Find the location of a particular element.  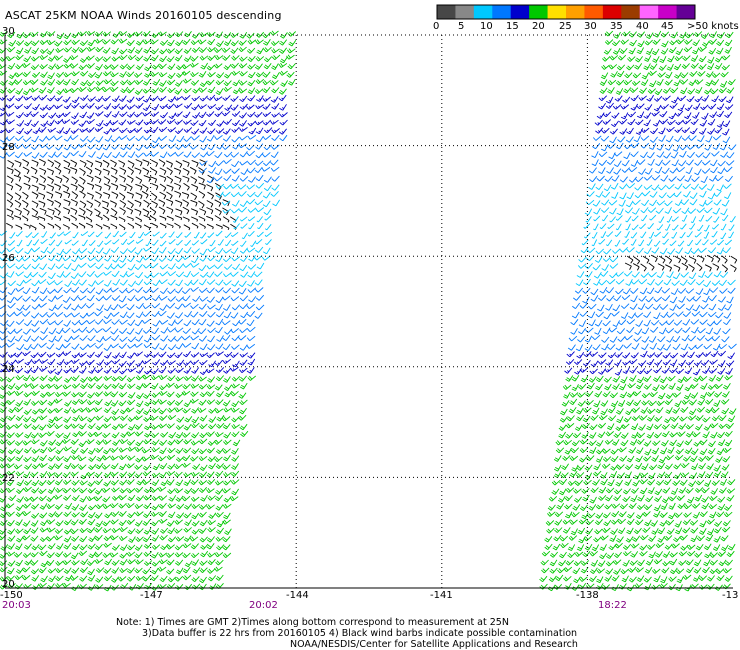

lat-label-24: 24 is located at coordinates (8, 369).